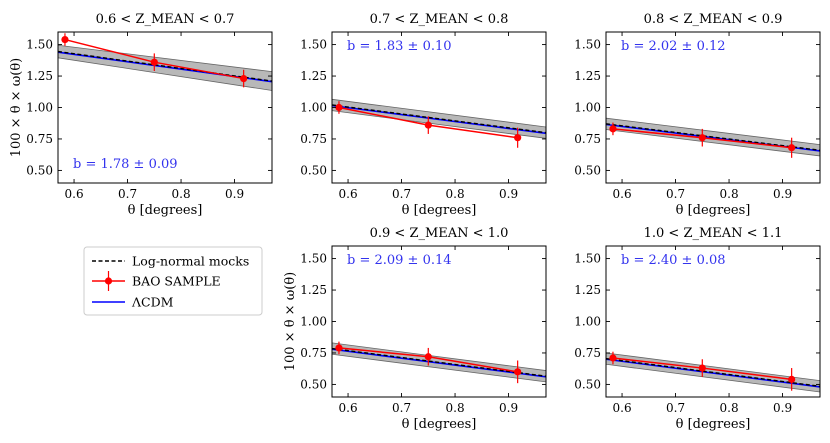 This screenshot has width=830, height=443. What do you see at coordinates (439, 19) in the screenshot?
I see `panel-title: 0.7 < Z_MEAN < 0.8` at bounding box center [439, 19].